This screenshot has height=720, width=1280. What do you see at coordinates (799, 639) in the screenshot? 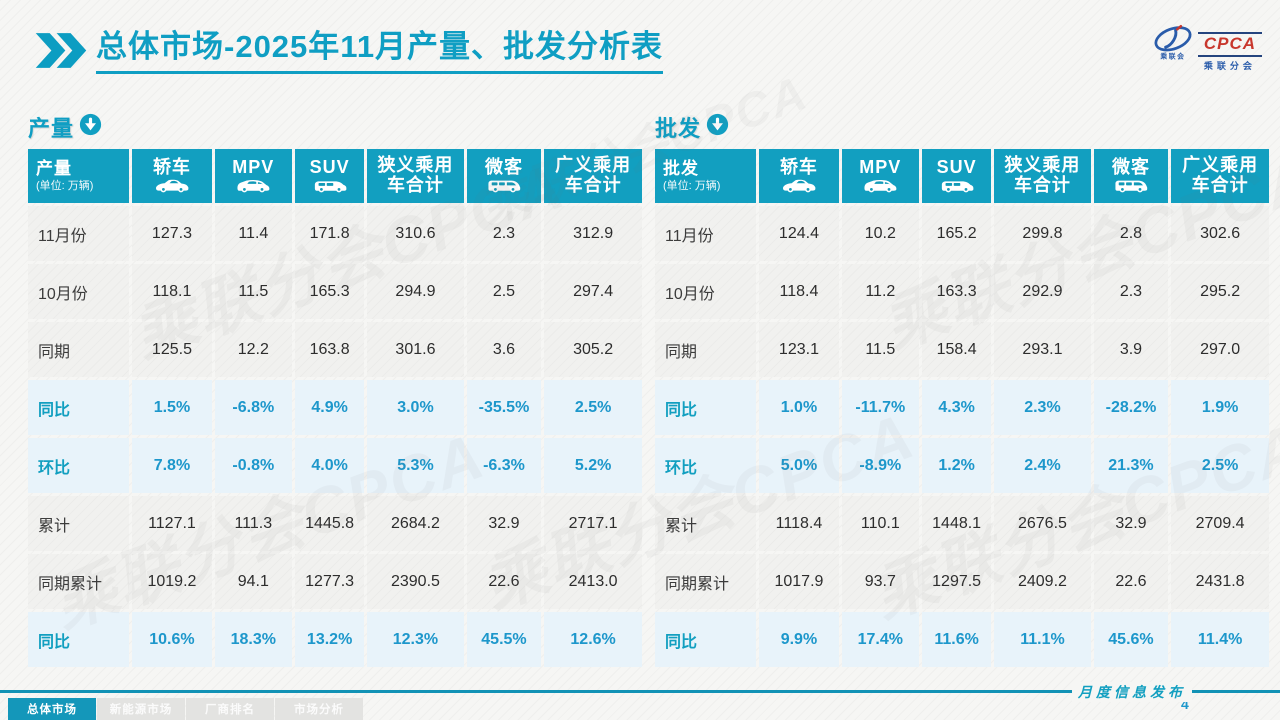
I see `table-cell: 9.9%` at bounding box center [799, 639].